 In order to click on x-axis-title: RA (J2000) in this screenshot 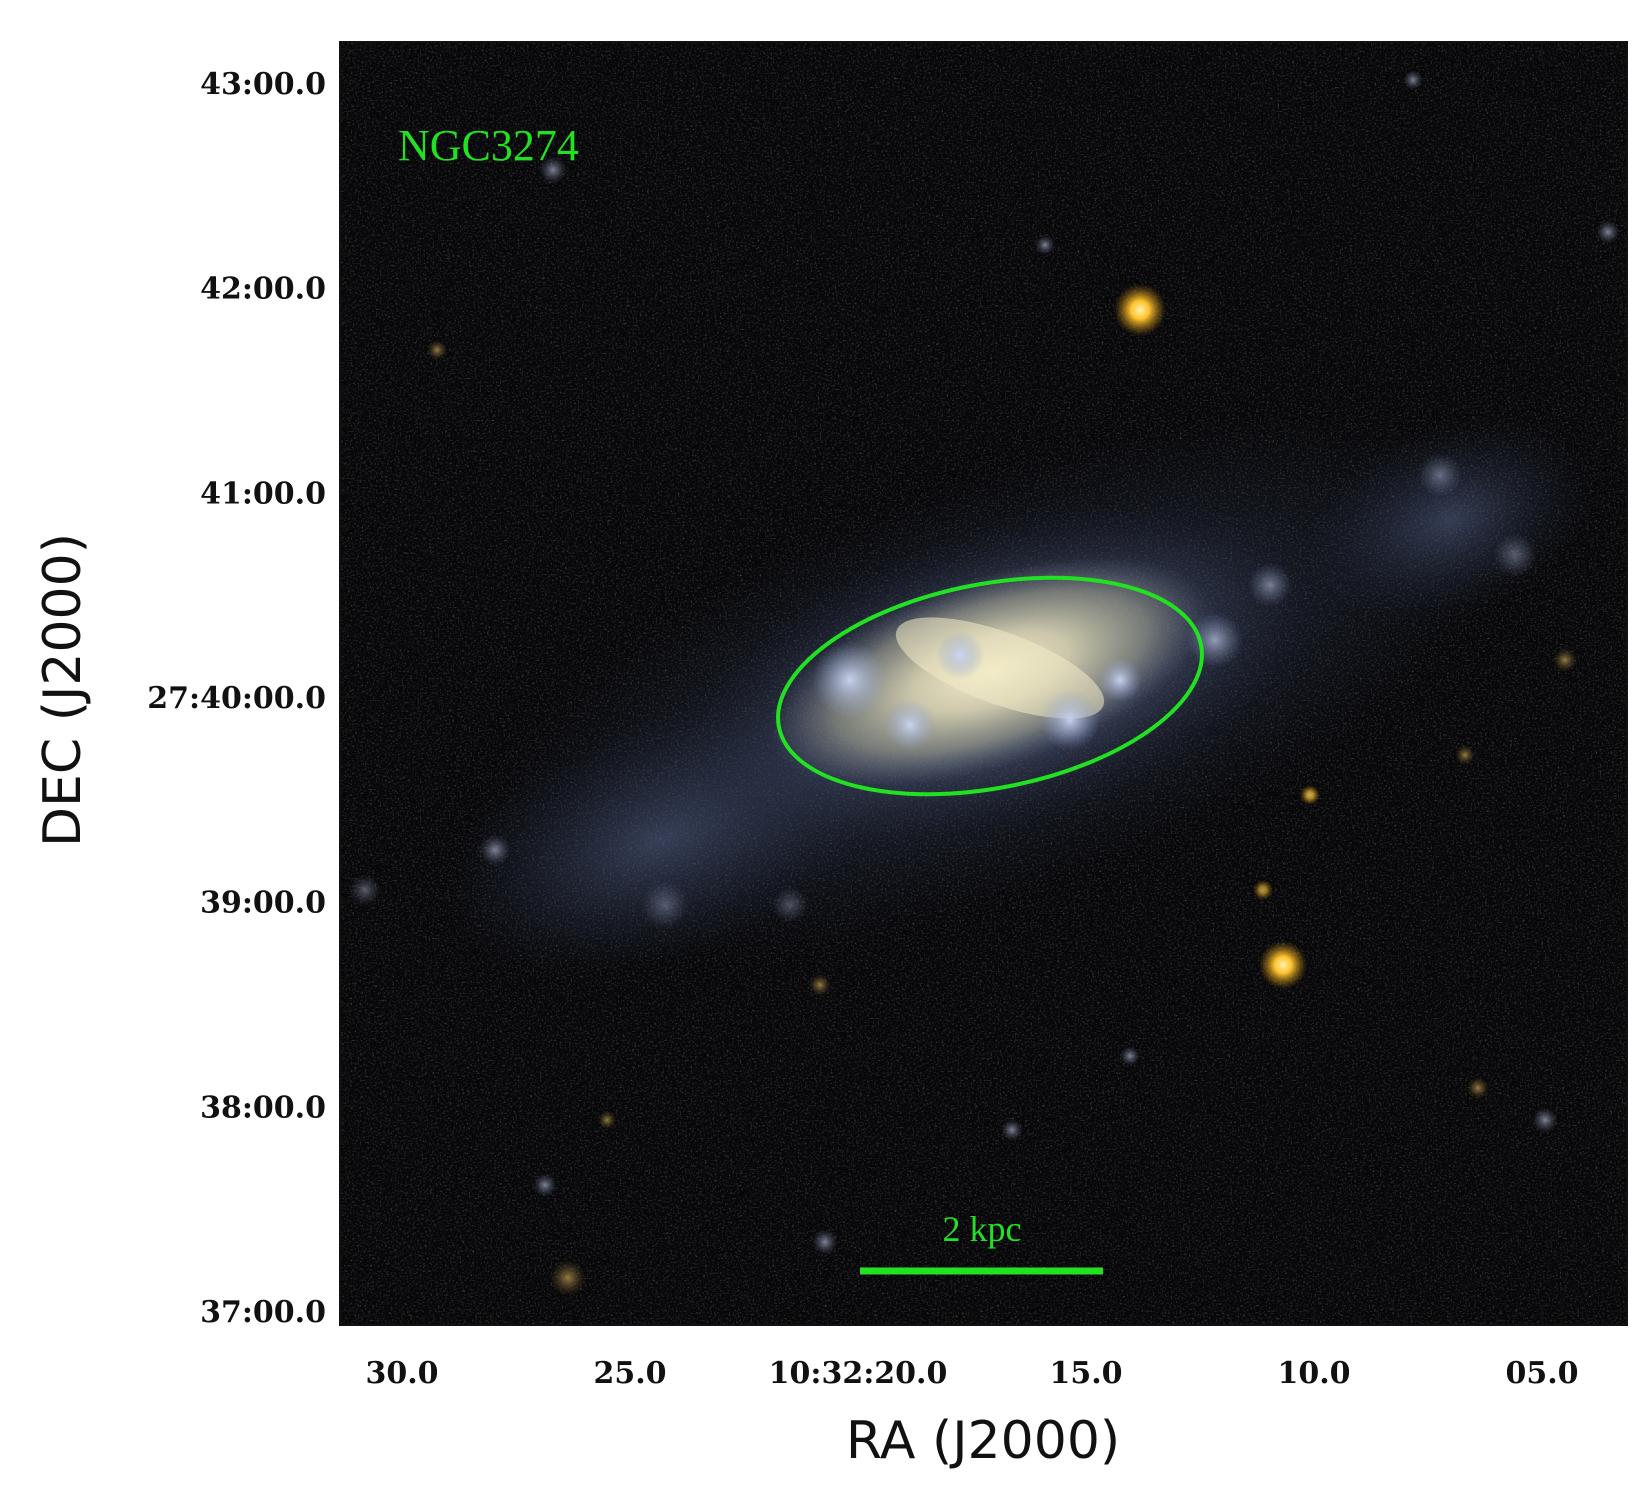, I will do `click(983, 1441)`.